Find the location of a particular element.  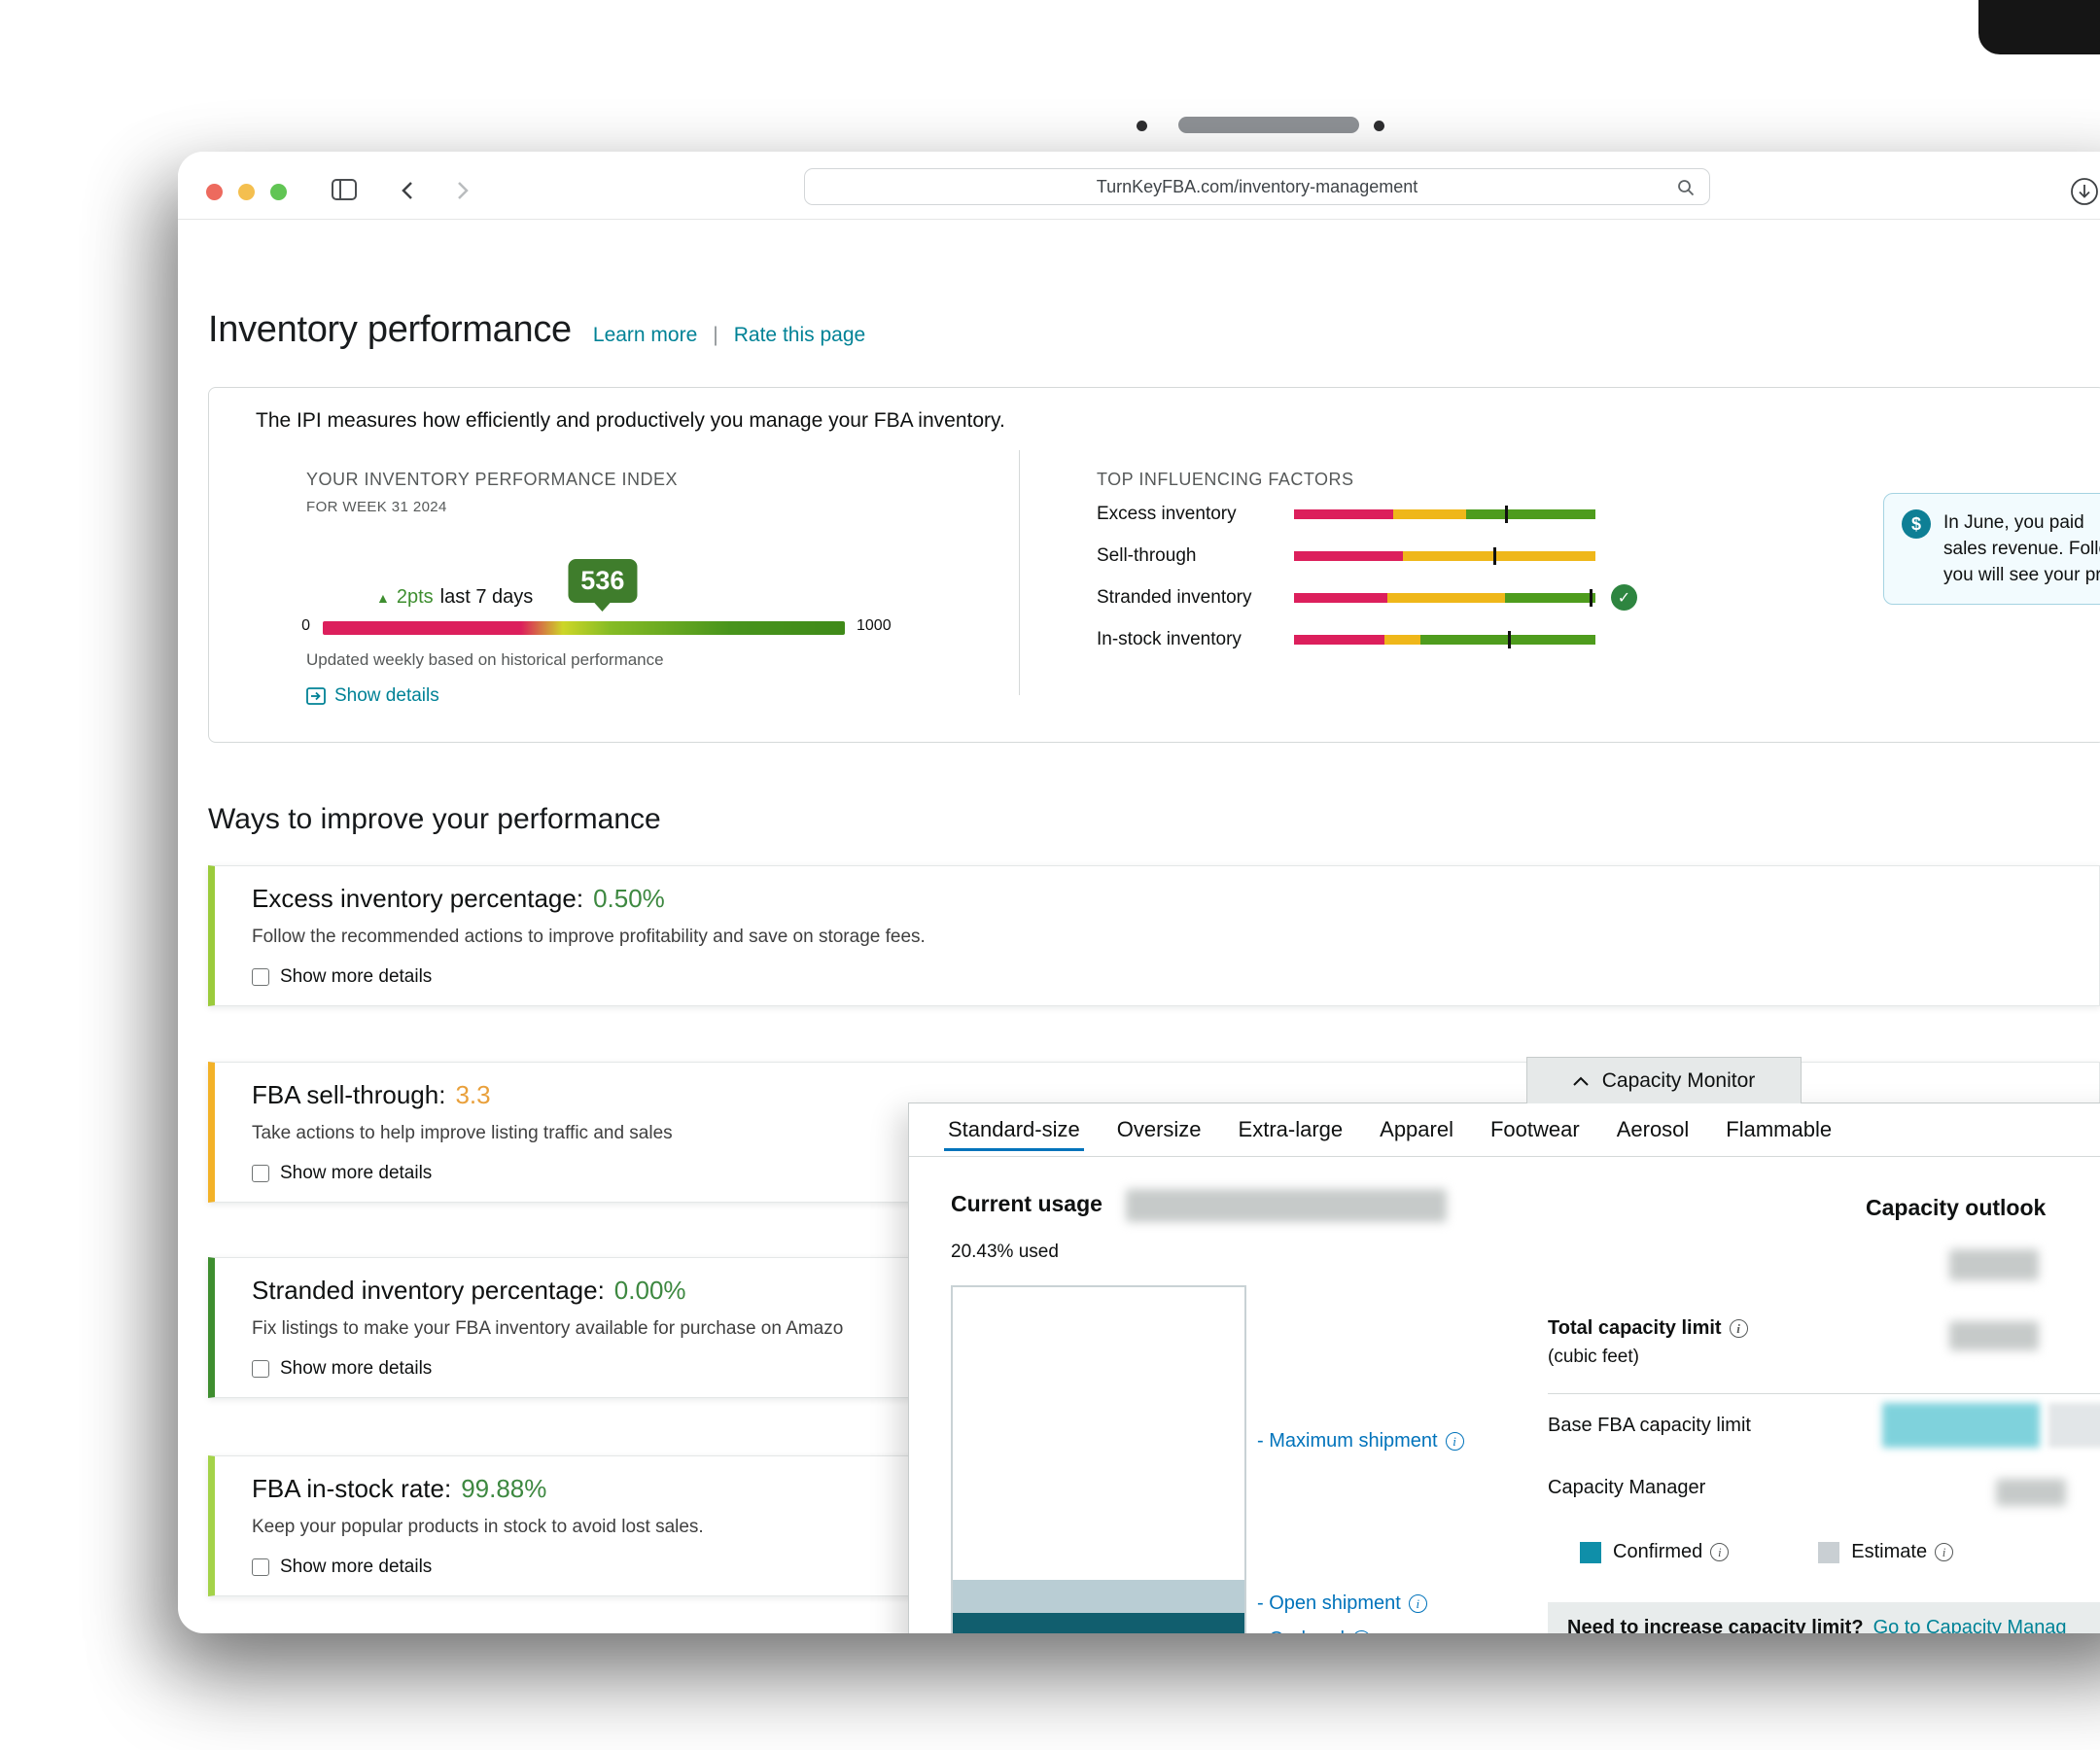

factor-row: Sell-through ✓ is located at coordinates (1365, 556).